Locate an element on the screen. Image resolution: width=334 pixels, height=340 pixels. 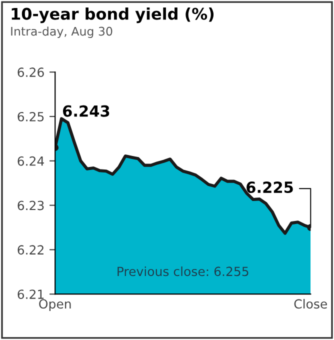
x-tick-label: Open is located at coordinates (55, 305).